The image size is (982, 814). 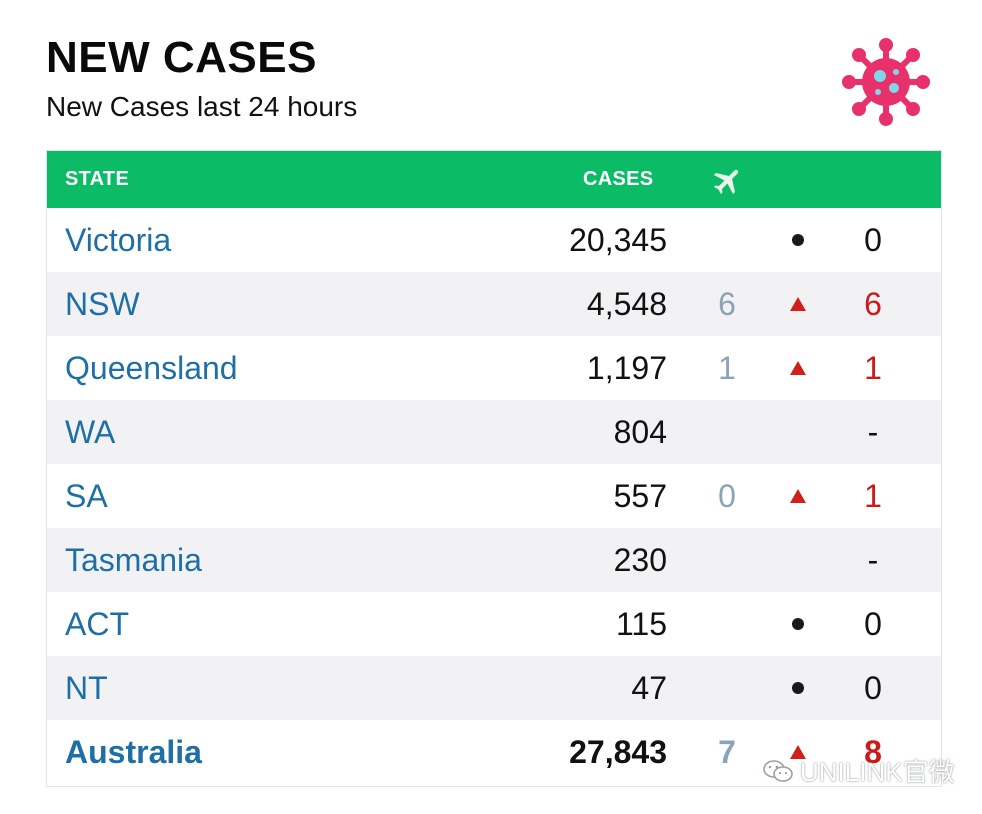 What do you see at coordinates (202, 106) in the screenshot?
I see `page-subtitle: New Cases last 24 hours` at bounding box center [202, 106].